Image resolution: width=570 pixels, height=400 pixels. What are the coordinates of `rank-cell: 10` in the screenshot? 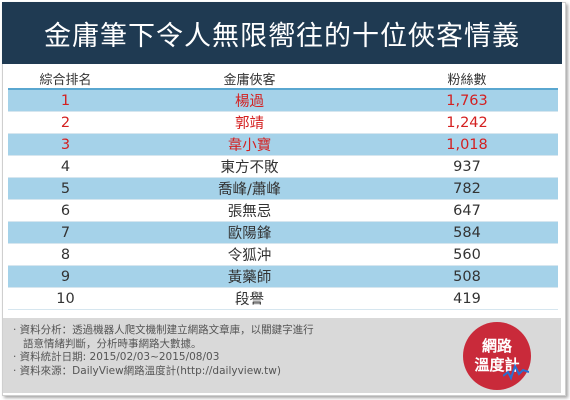 It's located at (65, 298).